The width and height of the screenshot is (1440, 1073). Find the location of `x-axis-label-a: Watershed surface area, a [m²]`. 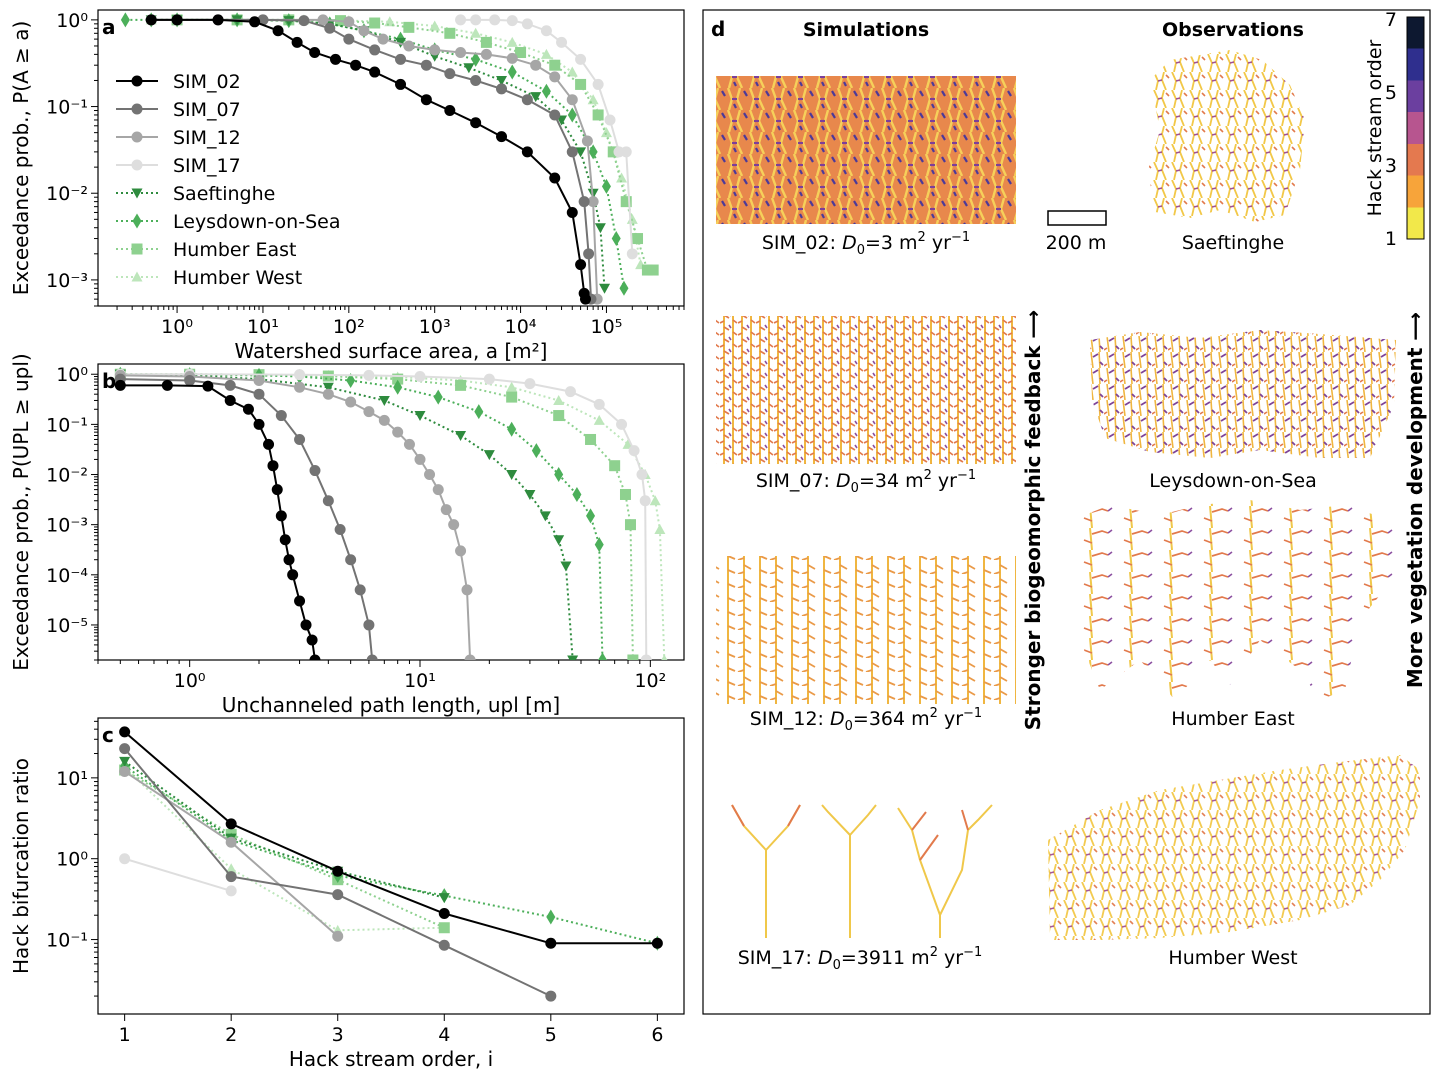

x-axis-label-a: Watershed surface area, a [m²] is located at coordinates (391, 351).